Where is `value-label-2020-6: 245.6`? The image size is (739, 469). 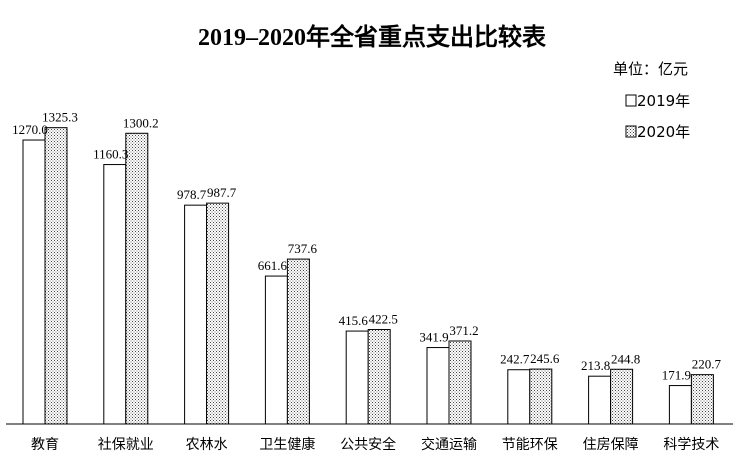 value-label-2020-6: 245.6 is located at coordinates (545, 358).